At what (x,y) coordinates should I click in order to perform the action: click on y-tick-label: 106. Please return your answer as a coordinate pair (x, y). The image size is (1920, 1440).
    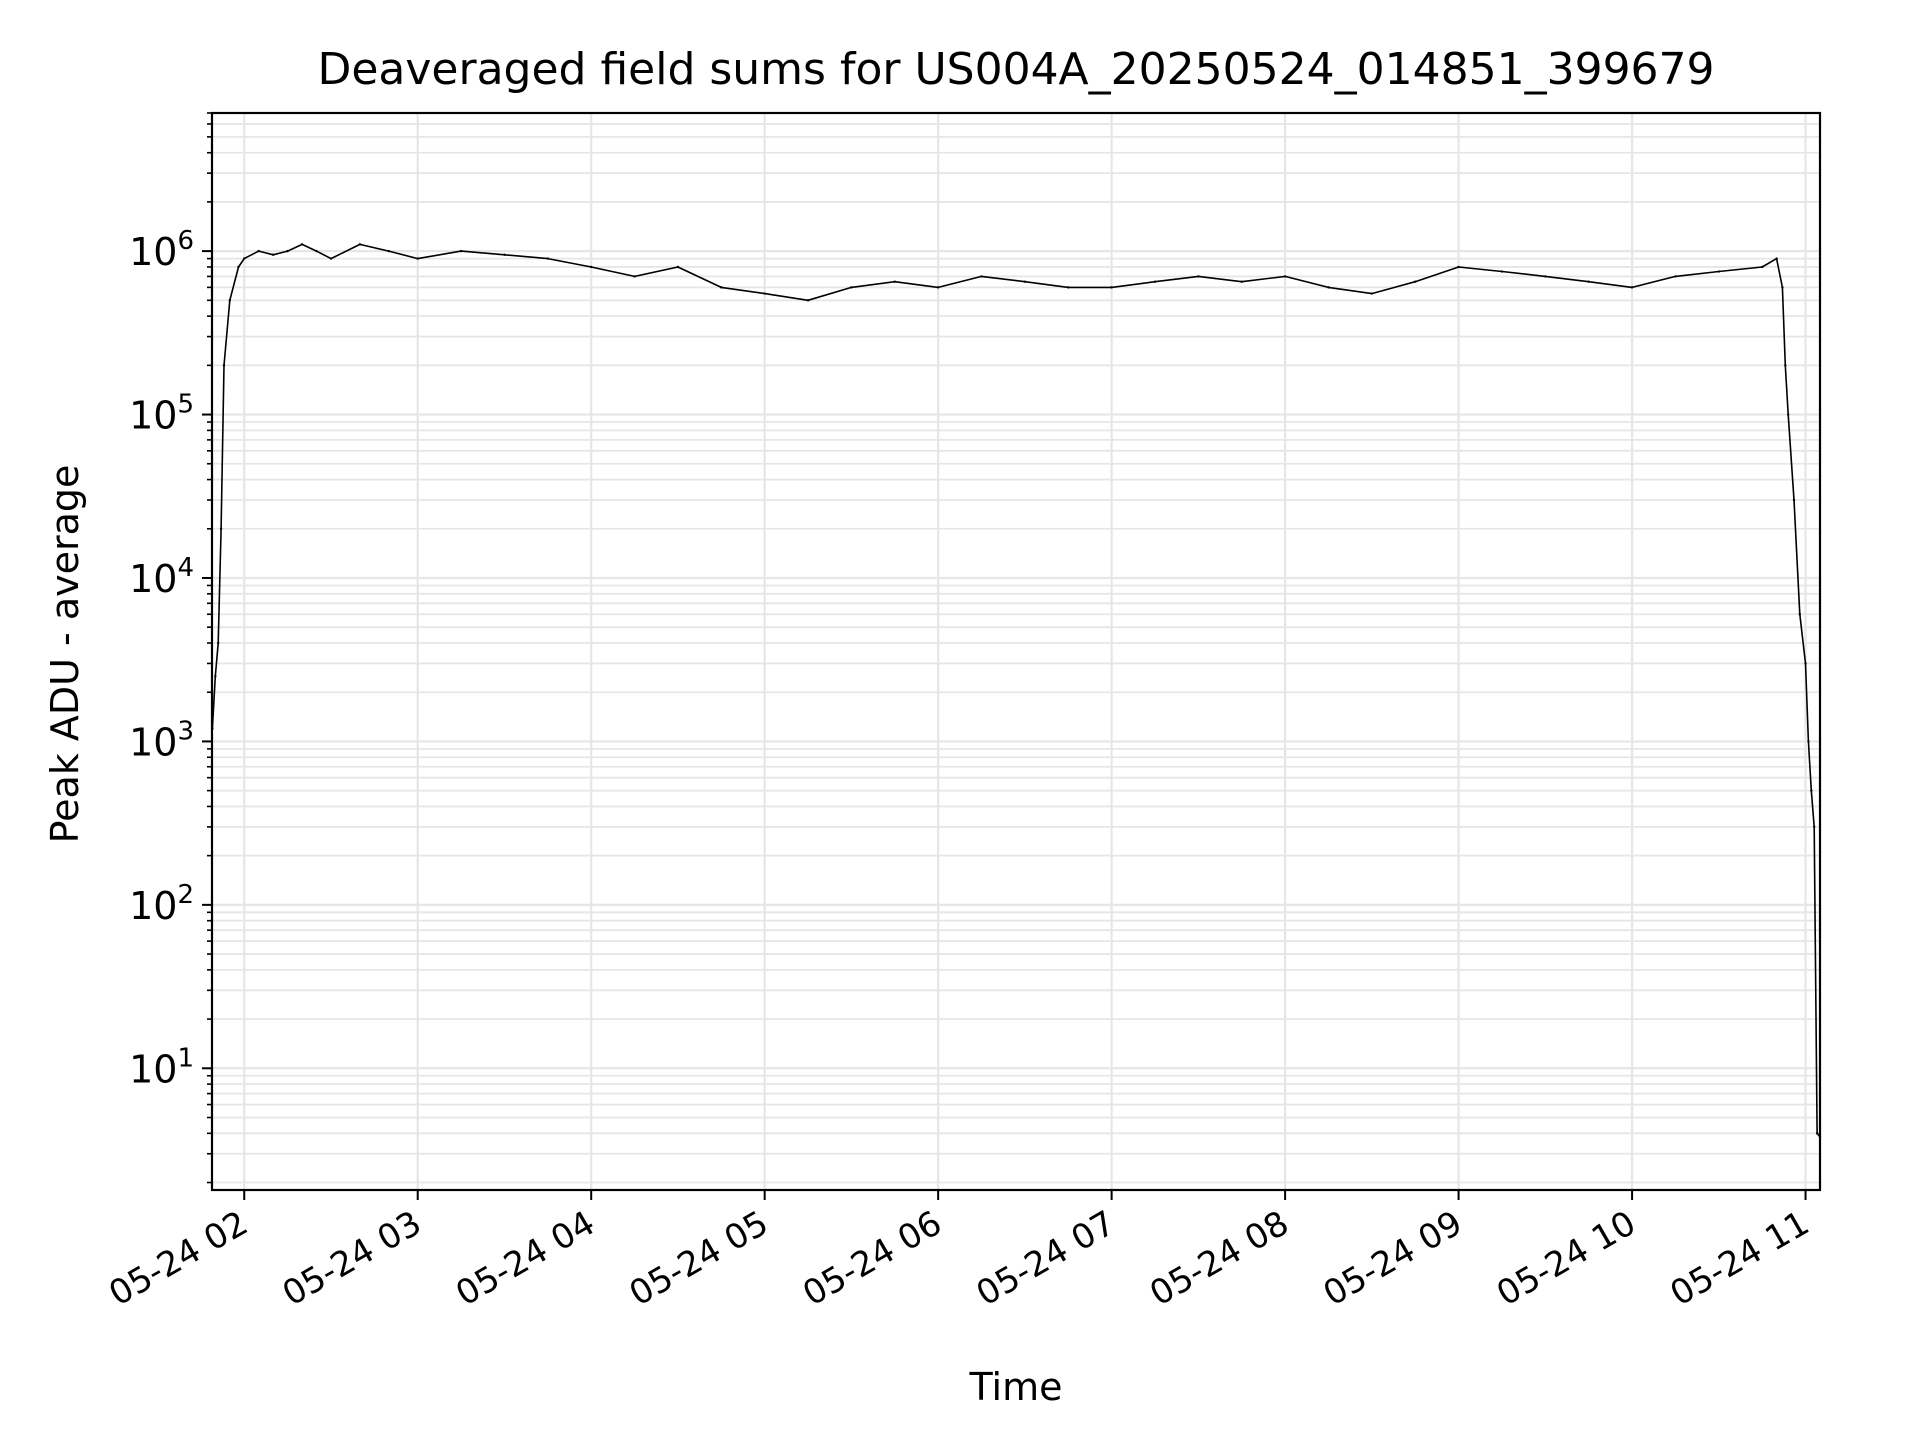
    Looking at the image, I should click on (161, 250).